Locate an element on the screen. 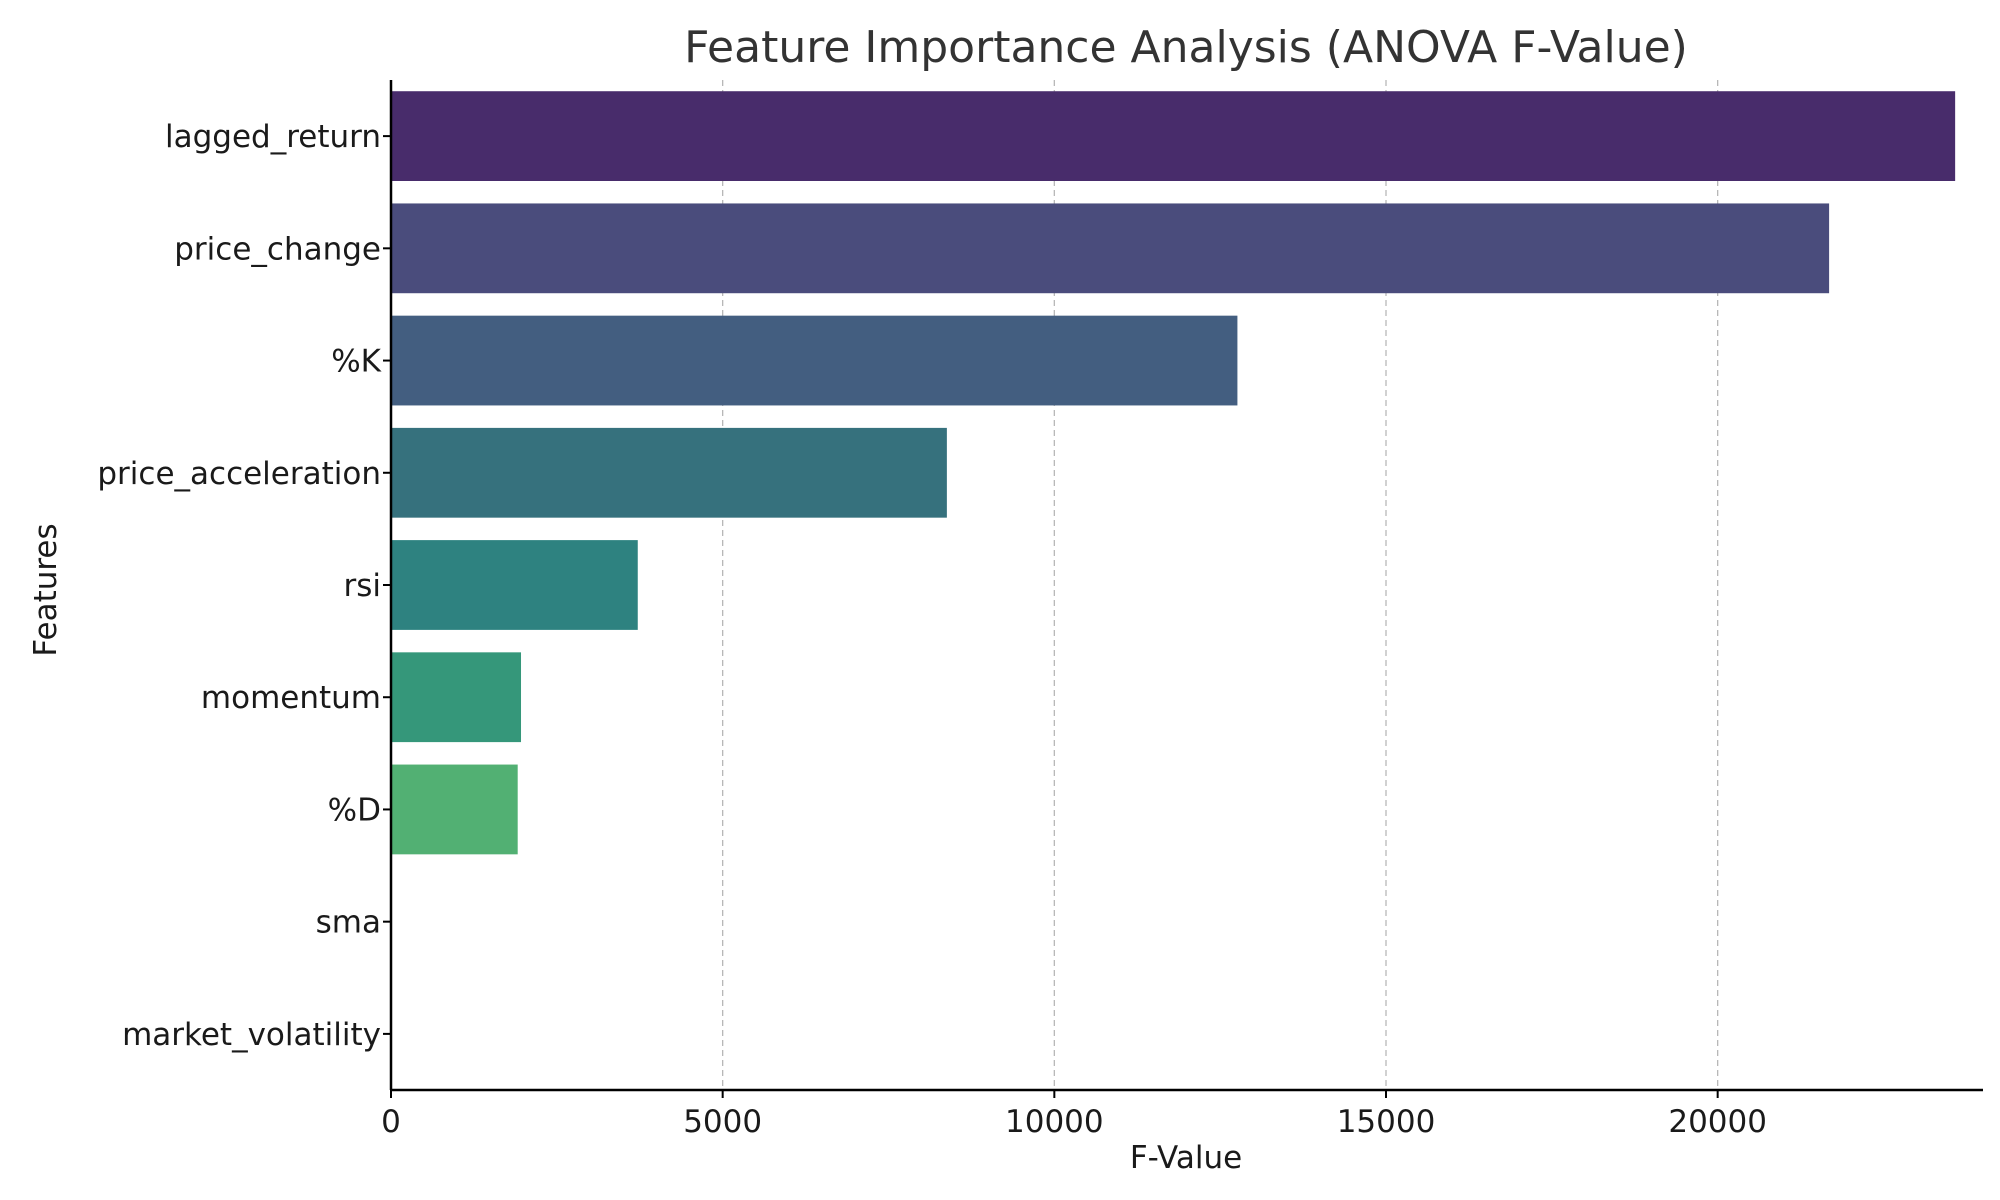 The image size is (2000, 1200). x-tick-label-3: 15000 is located at coordinates (1386, 1122).